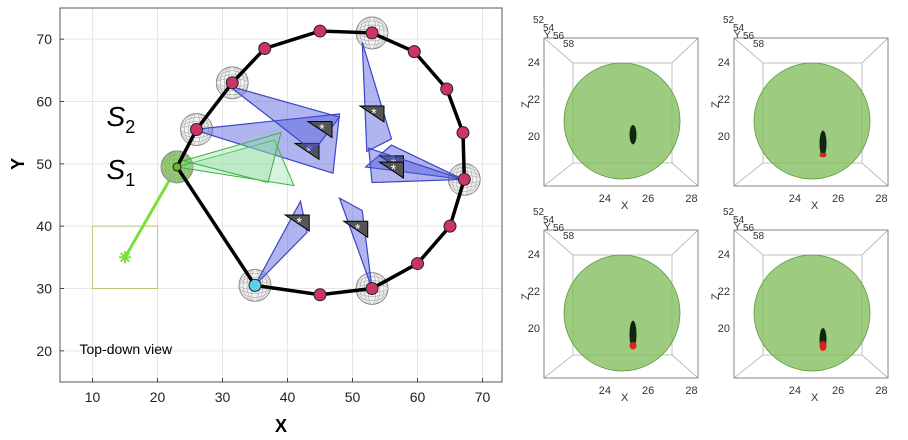  I want to click on y-tick-label: 70, so click(44, 39).